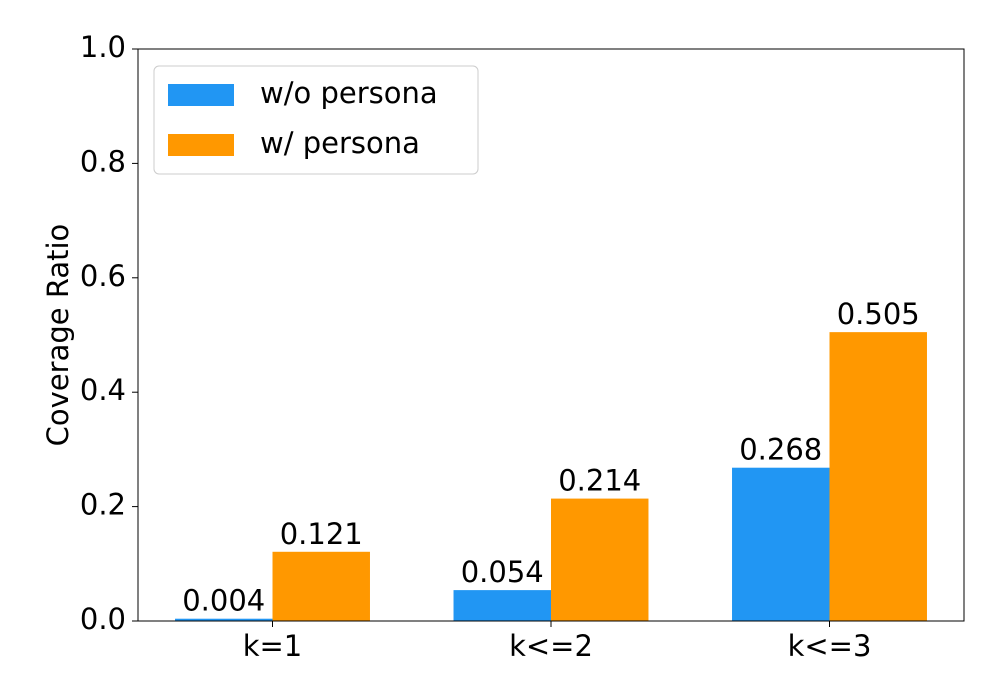  Describe the element at coordinates (340, 143) in the screenshot. I see `legend-label: w/ persona` at that location.